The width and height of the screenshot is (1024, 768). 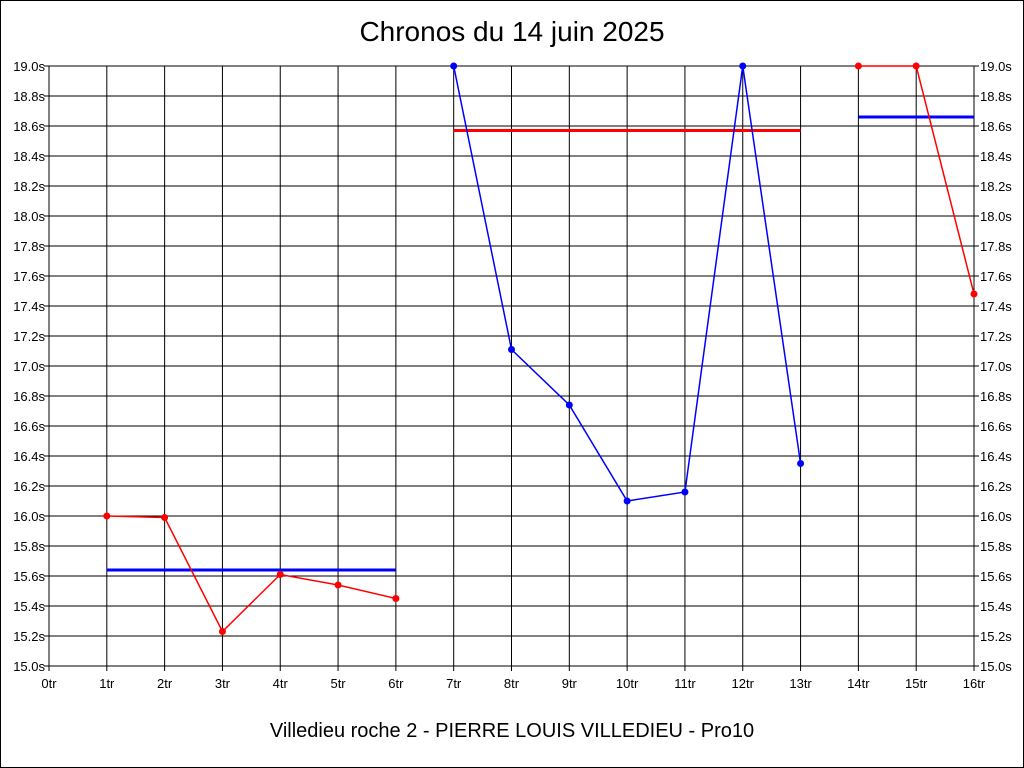 What do you see at coordinates (29, 606) in the screenshot?
I see `y-tick-label-left: 15.4s` at bounding box center [29, 606].